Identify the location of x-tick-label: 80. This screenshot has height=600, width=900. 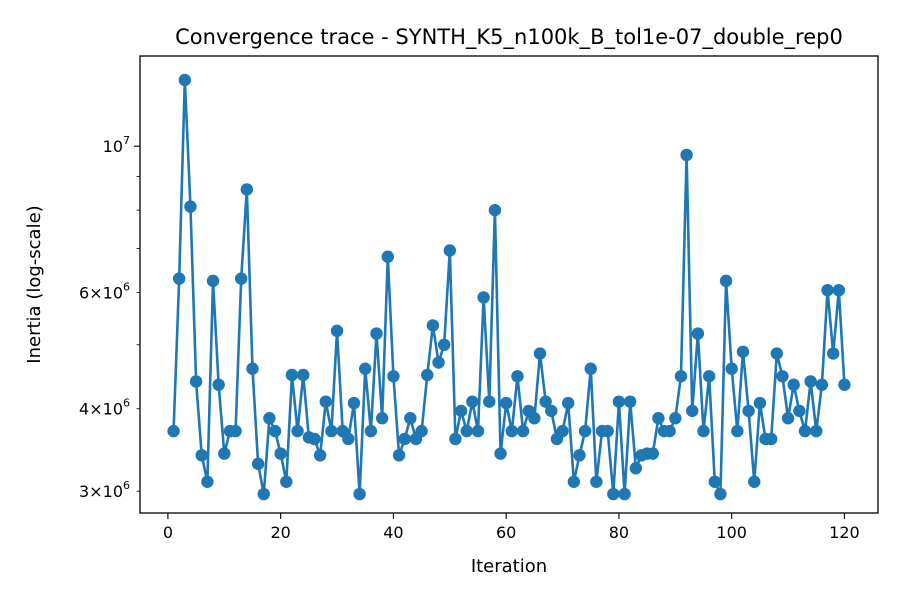
(619, 532).